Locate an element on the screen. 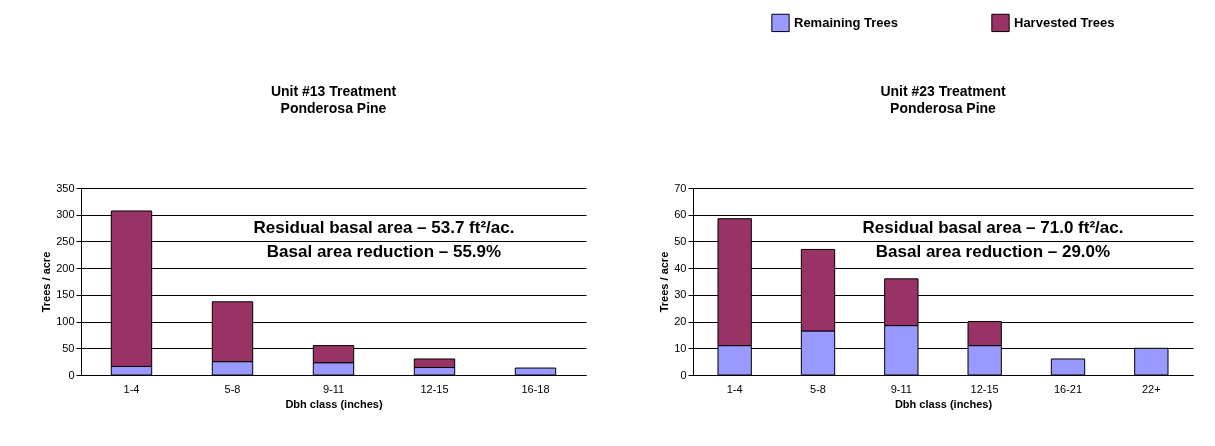  y-tick-label: 100 is located at coordinates (65, 321).